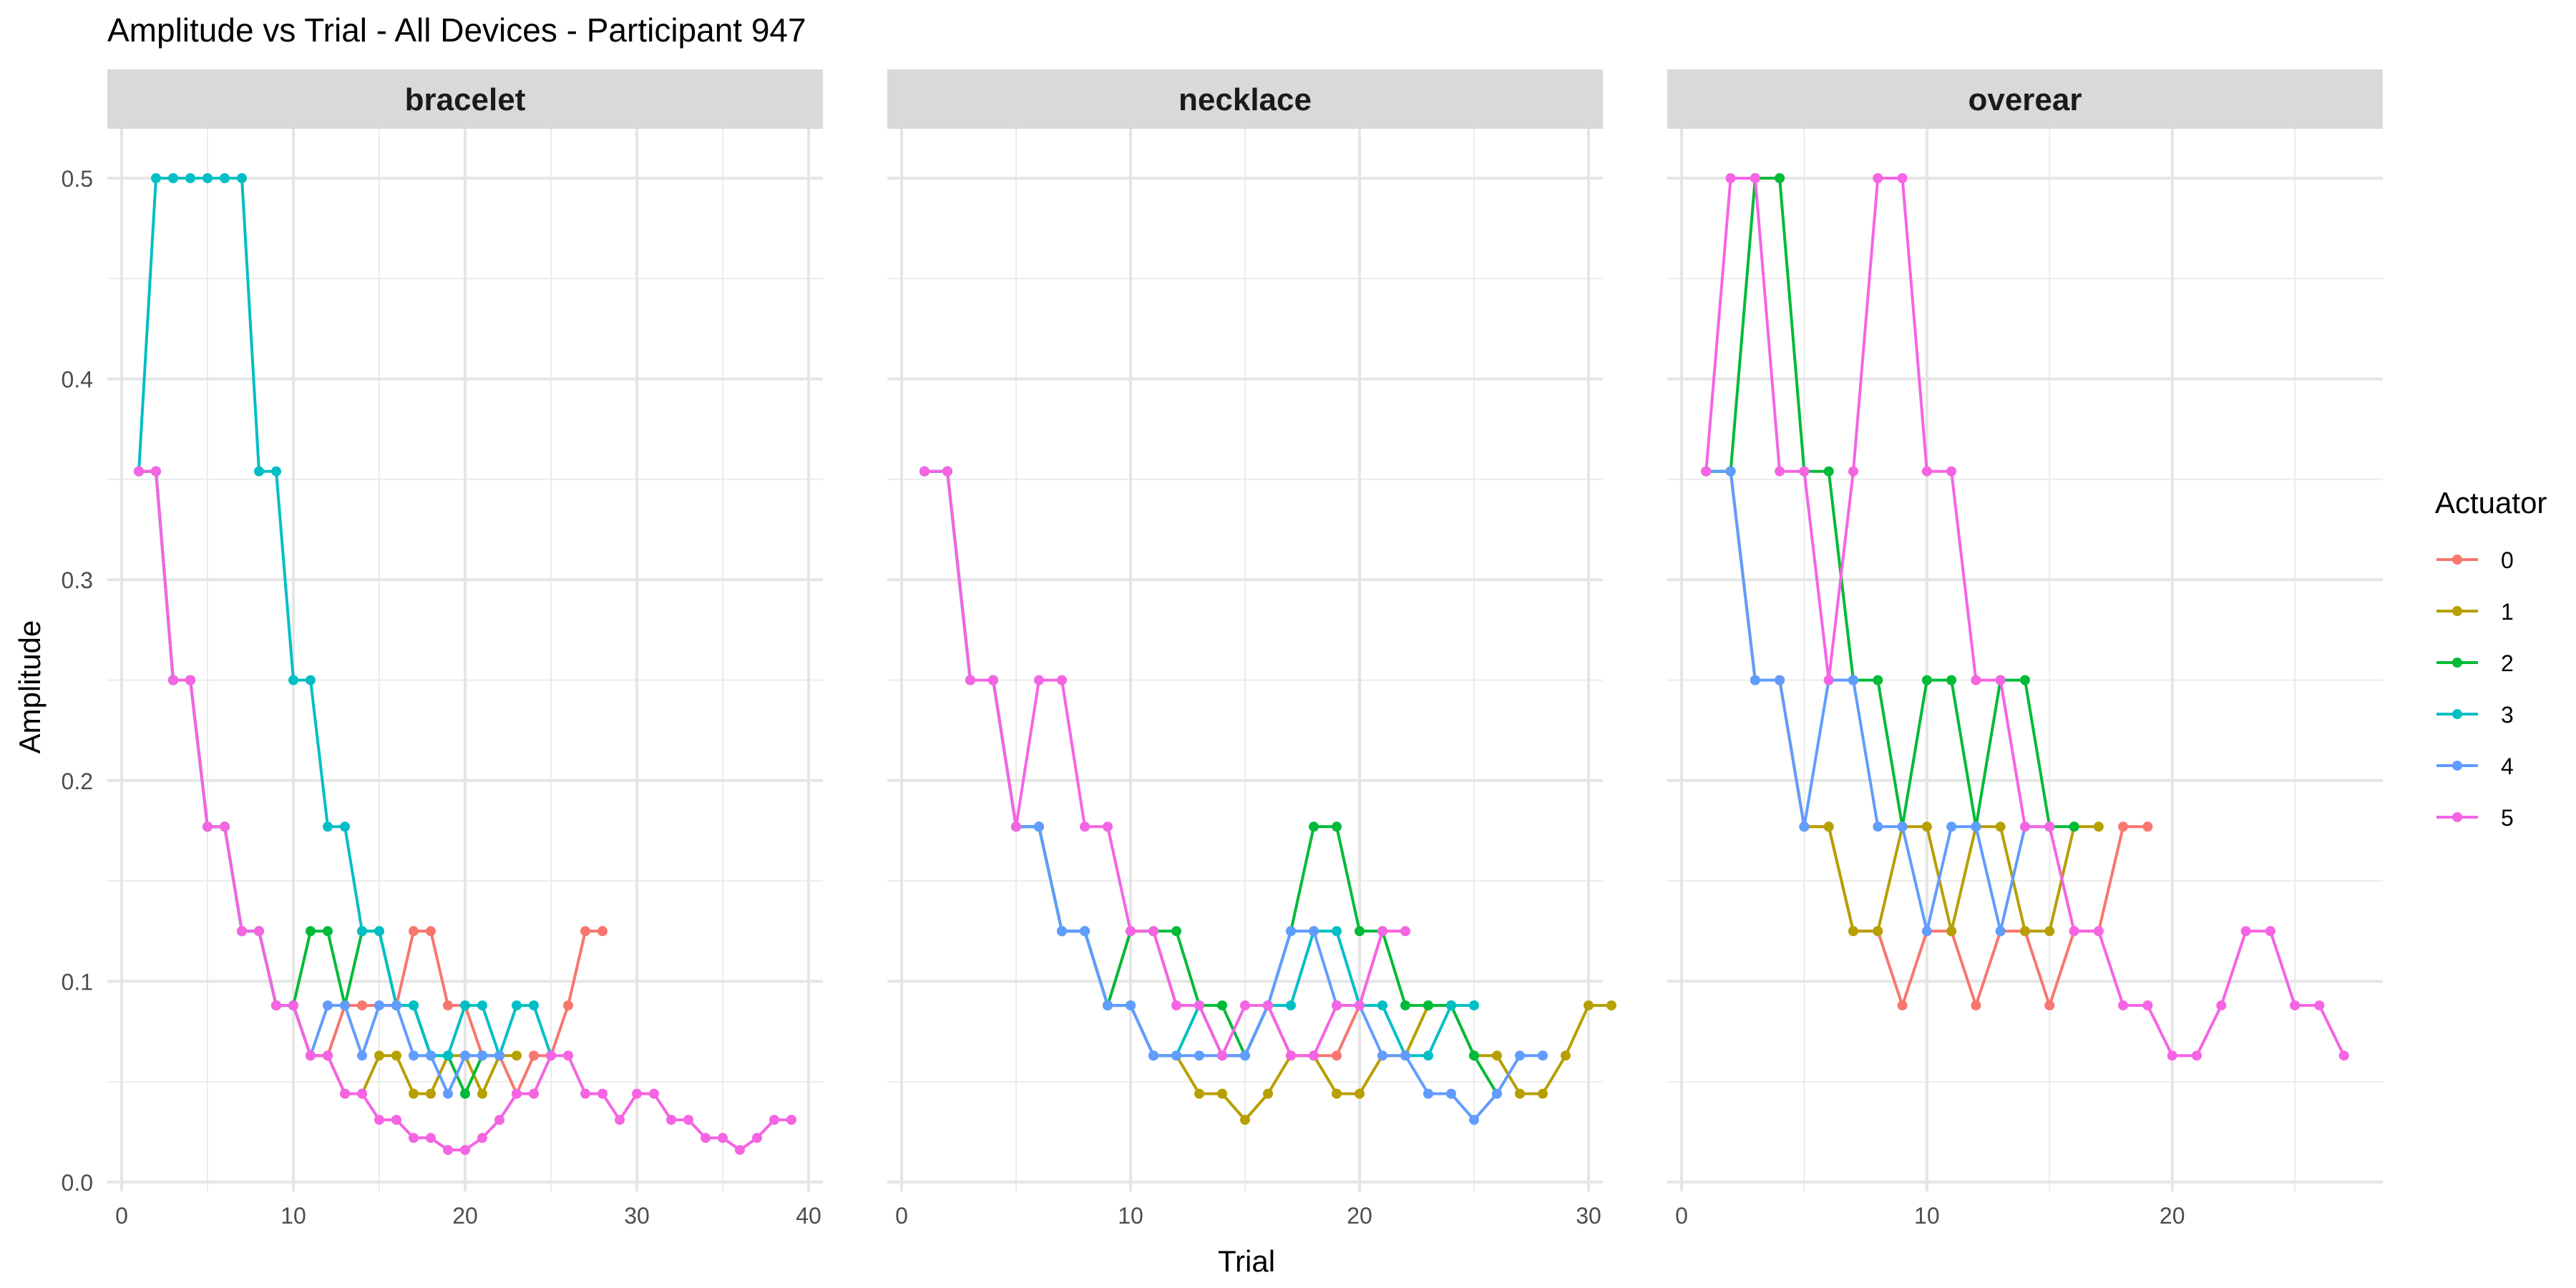 The height and width of the screenshot is (1288, 2576). I want to click on facet-strips: bracelet necklace overear, so click(1245, 99).